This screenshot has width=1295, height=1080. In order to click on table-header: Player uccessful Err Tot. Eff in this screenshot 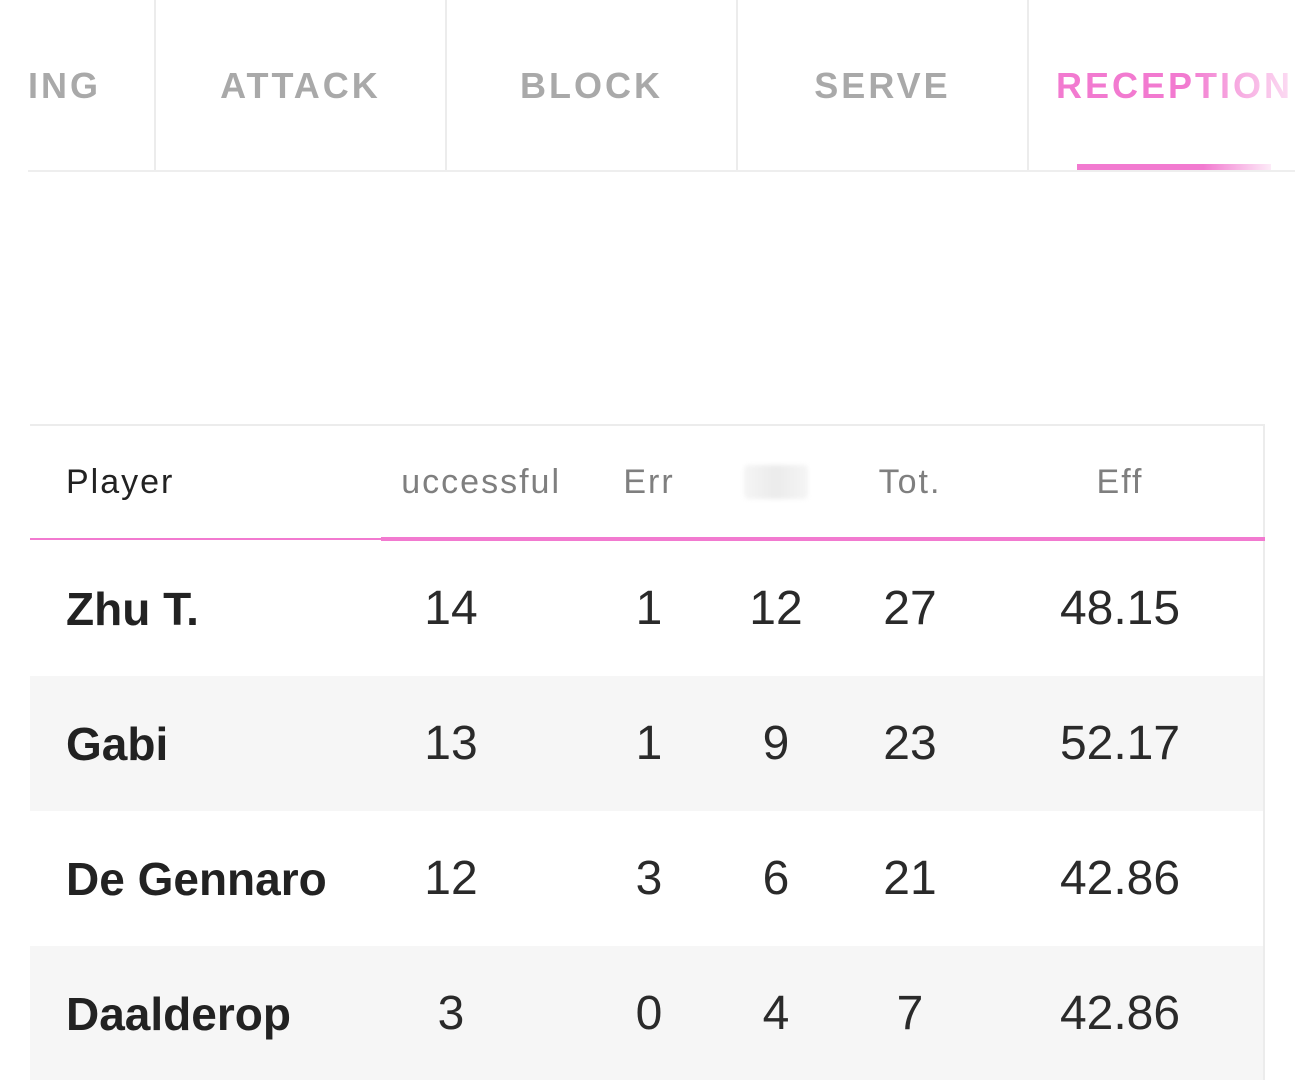, I will do `click(647, 483)`.